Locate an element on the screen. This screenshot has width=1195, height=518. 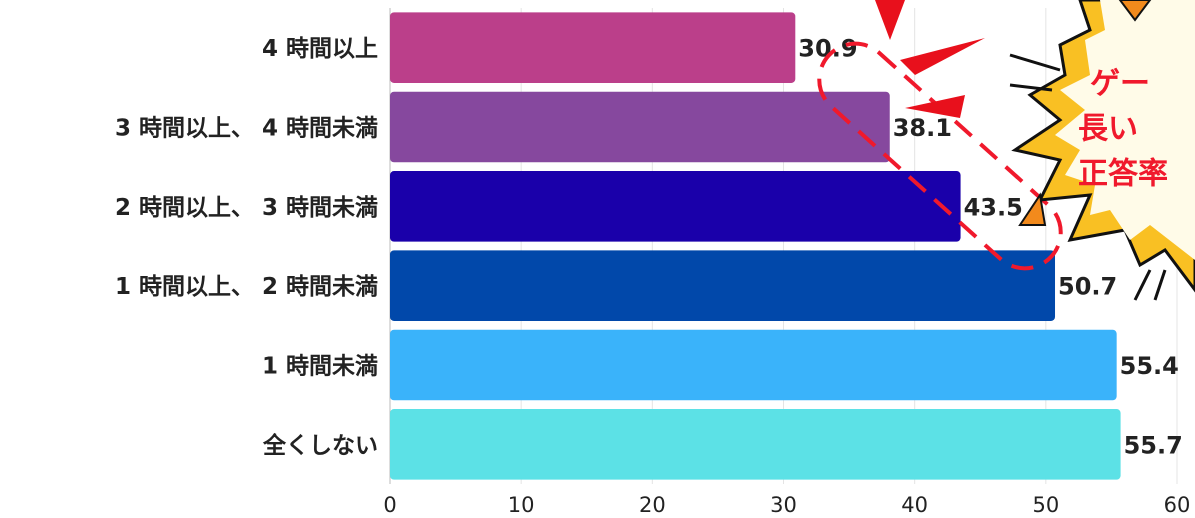
starburst-inner is located at coordinates (1125, 130).